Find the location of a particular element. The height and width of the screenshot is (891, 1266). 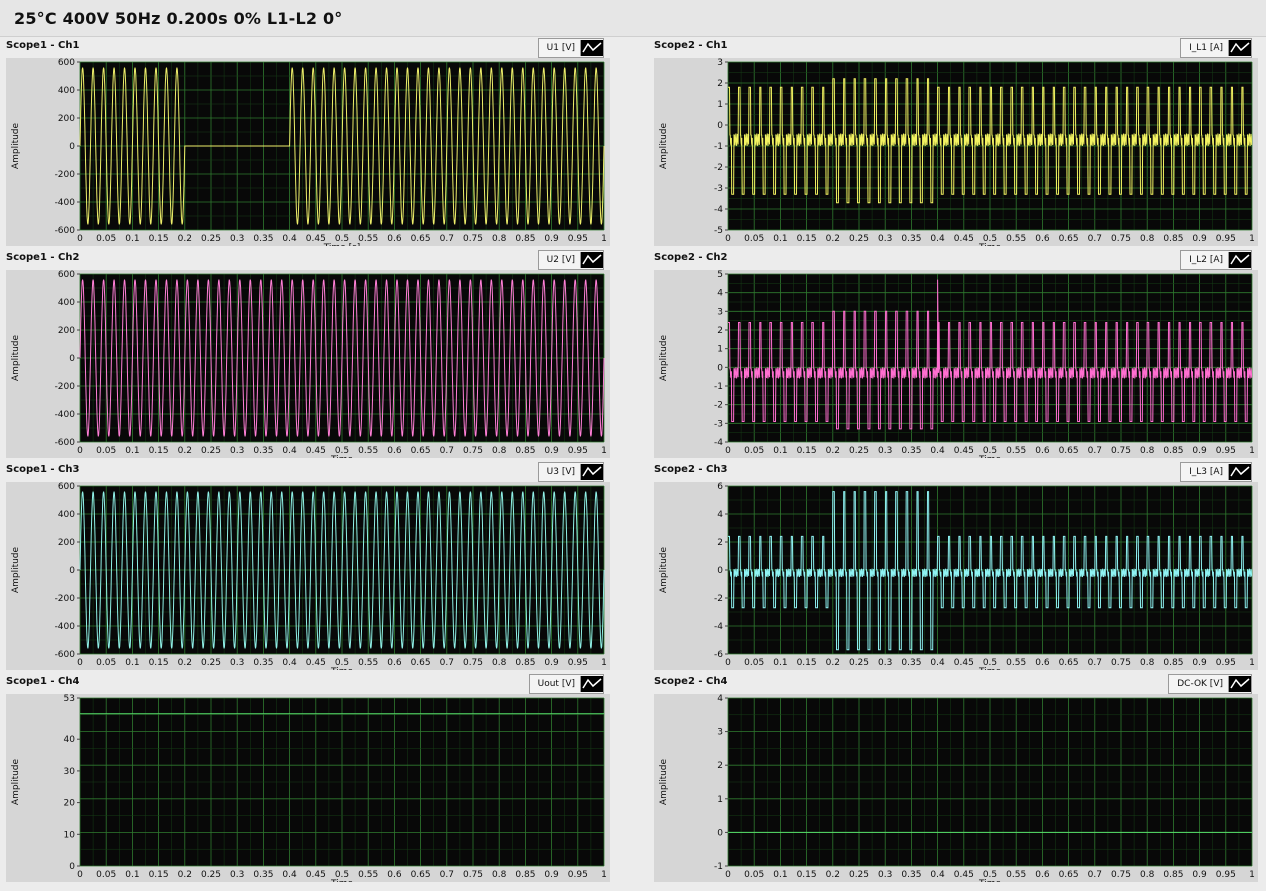

x-tick-label: 0.35 is located at coordinates (263, 875).